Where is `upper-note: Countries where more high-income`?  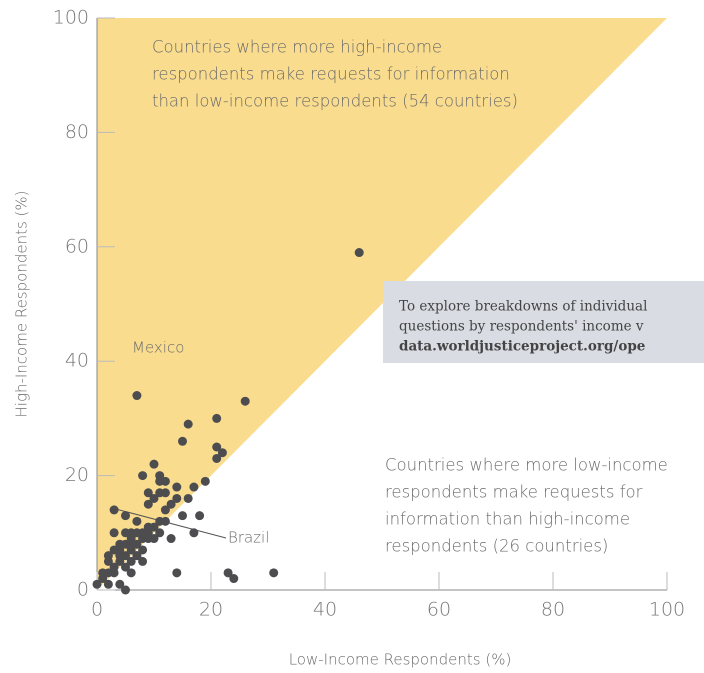 upper-note: Countries where more high-income is located at coordinates (297, 47).